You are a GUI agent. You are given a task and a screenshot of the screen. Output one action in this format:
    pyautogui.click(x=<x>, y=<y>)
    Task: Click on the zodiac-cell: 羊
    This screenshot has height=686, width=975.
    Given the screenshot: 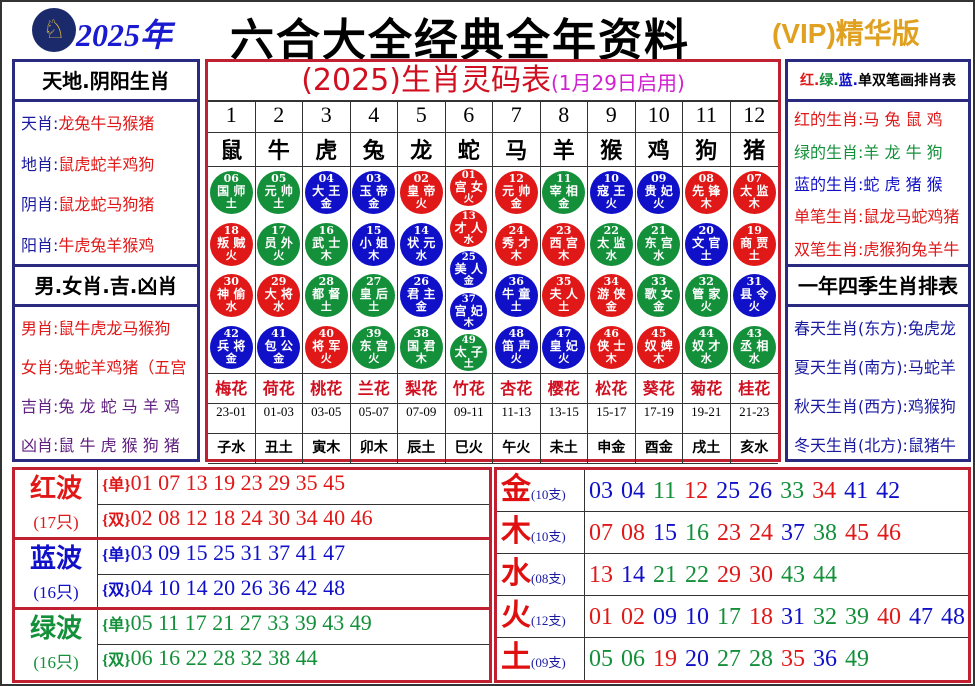 What is the action you would take?
    pyautogui.click(x=564, y=149)
    